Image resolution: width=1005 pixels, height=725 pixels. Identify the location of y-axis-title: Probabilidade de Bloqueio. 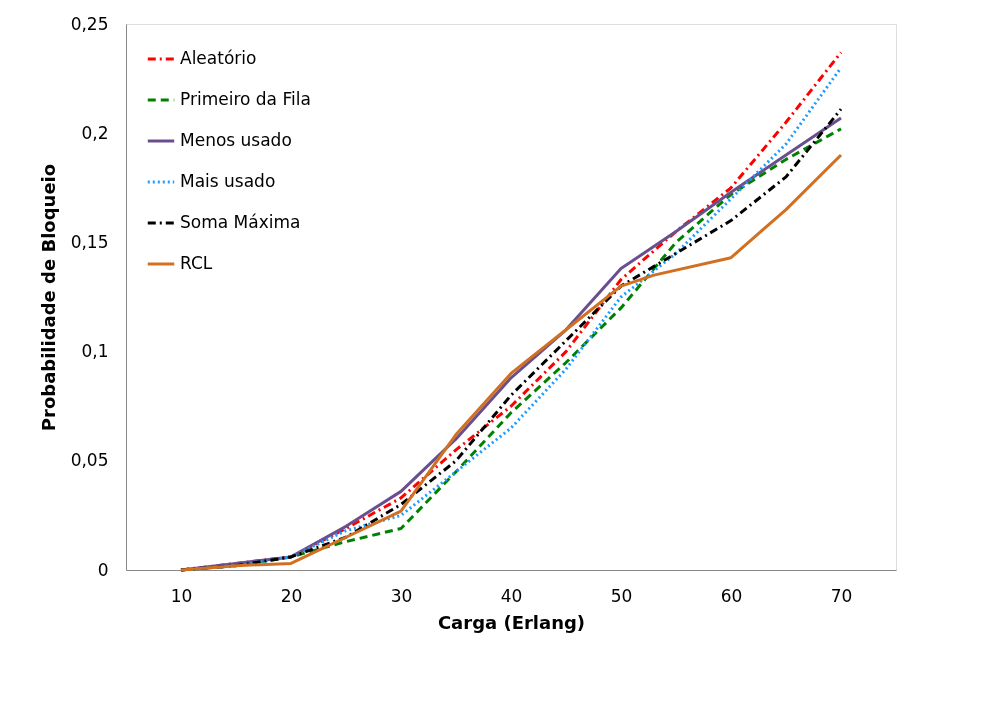
(48, 297).